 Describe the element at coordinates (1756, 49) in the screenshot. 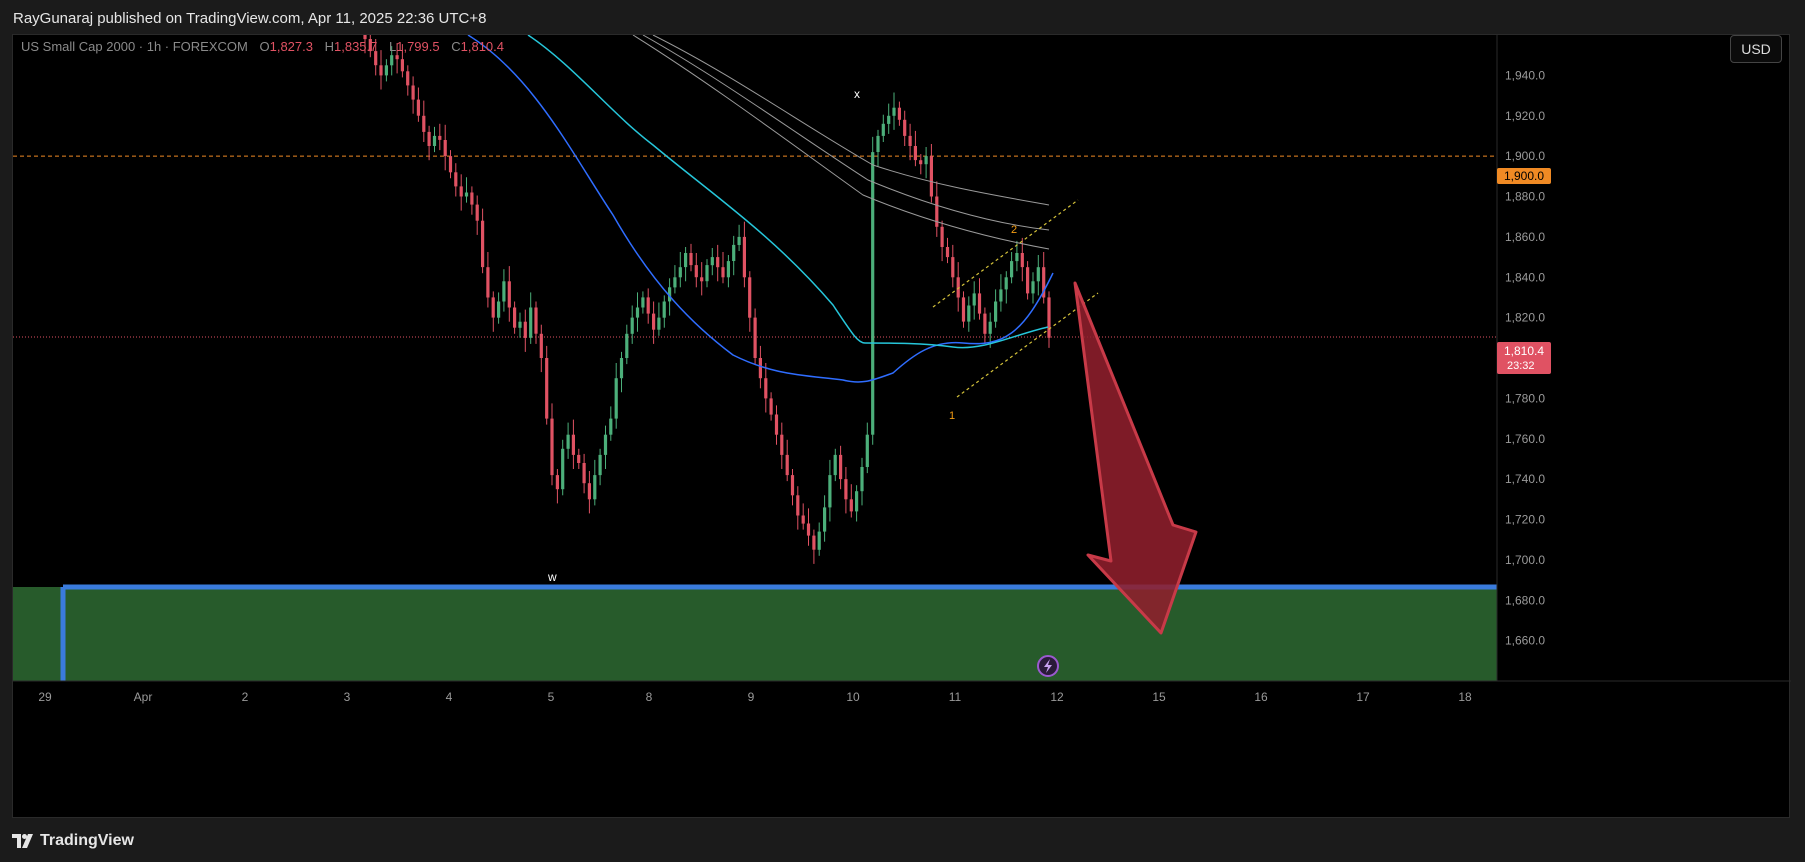

I see `currency-button: USD` at that location.